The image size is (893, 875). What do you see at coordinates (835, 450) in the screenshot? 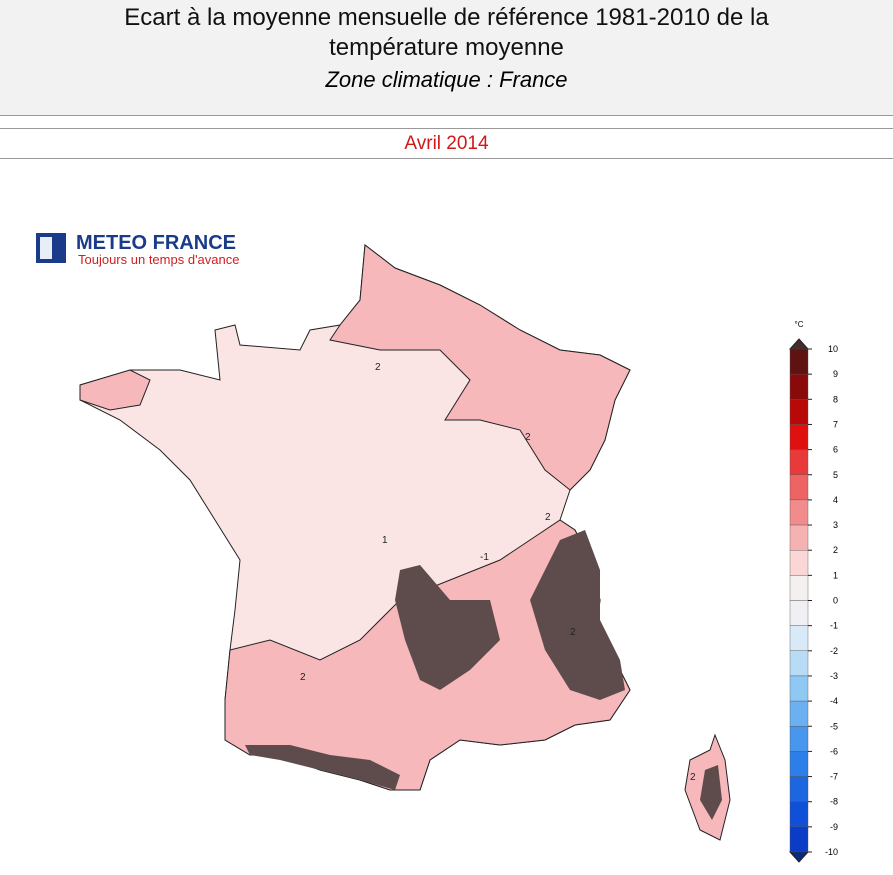
I see `legend-tick-label: 6` at bounding box center [835, 450].